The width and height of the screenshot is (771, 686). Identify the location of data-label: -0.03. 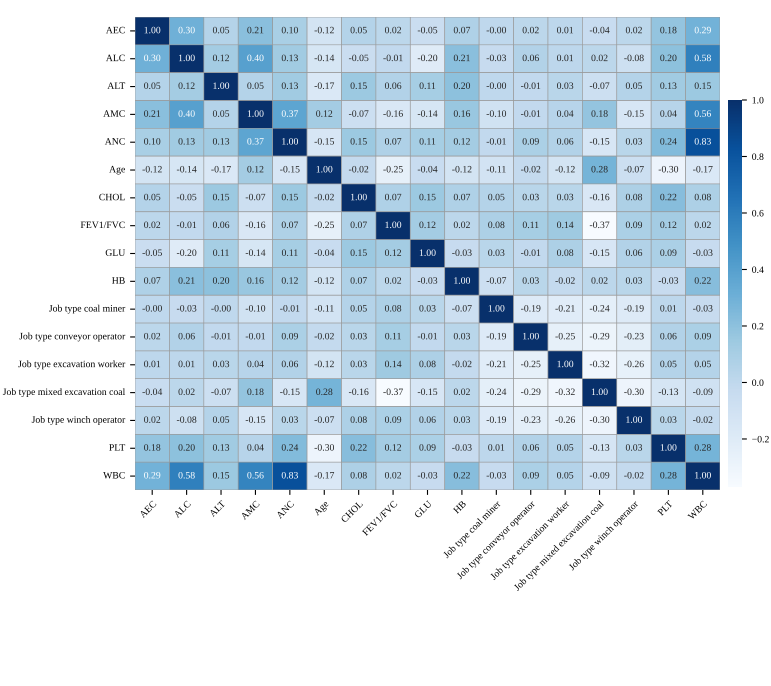
(496, 58).